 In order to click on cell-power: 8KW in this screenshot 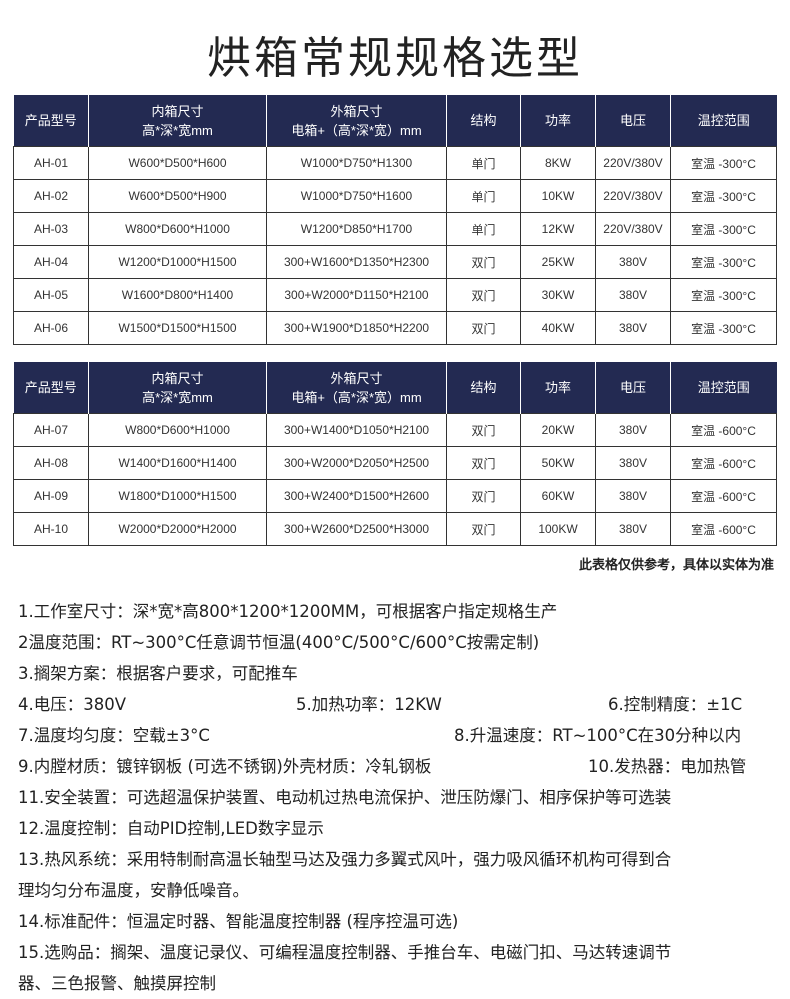, I will do `click(558, 163)`.